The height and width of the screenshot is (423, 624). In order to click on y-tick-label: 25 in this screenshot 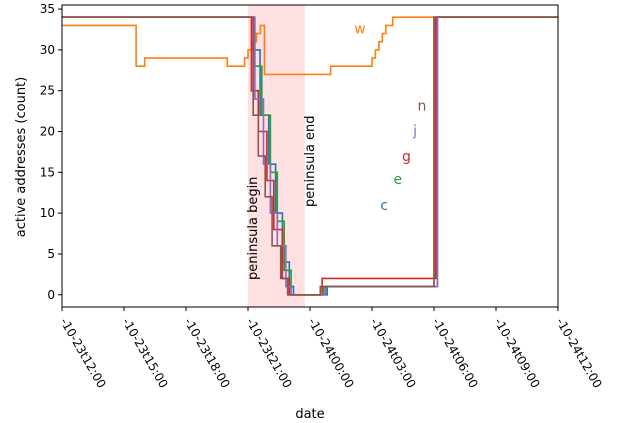, I will do `click(47, 91)`.